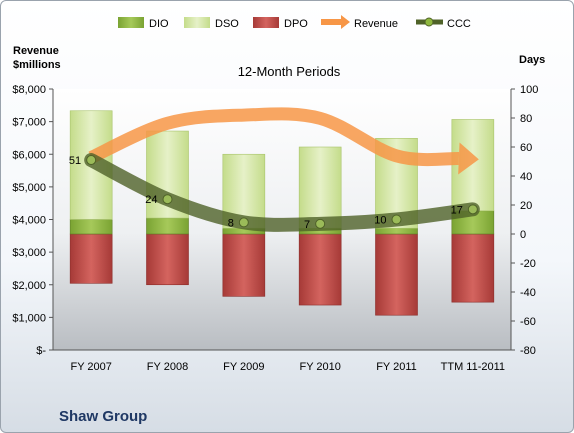  Describe the element at coordinates (532, 60) in the screenshot. I see `right-axis-title: Days` at that location.